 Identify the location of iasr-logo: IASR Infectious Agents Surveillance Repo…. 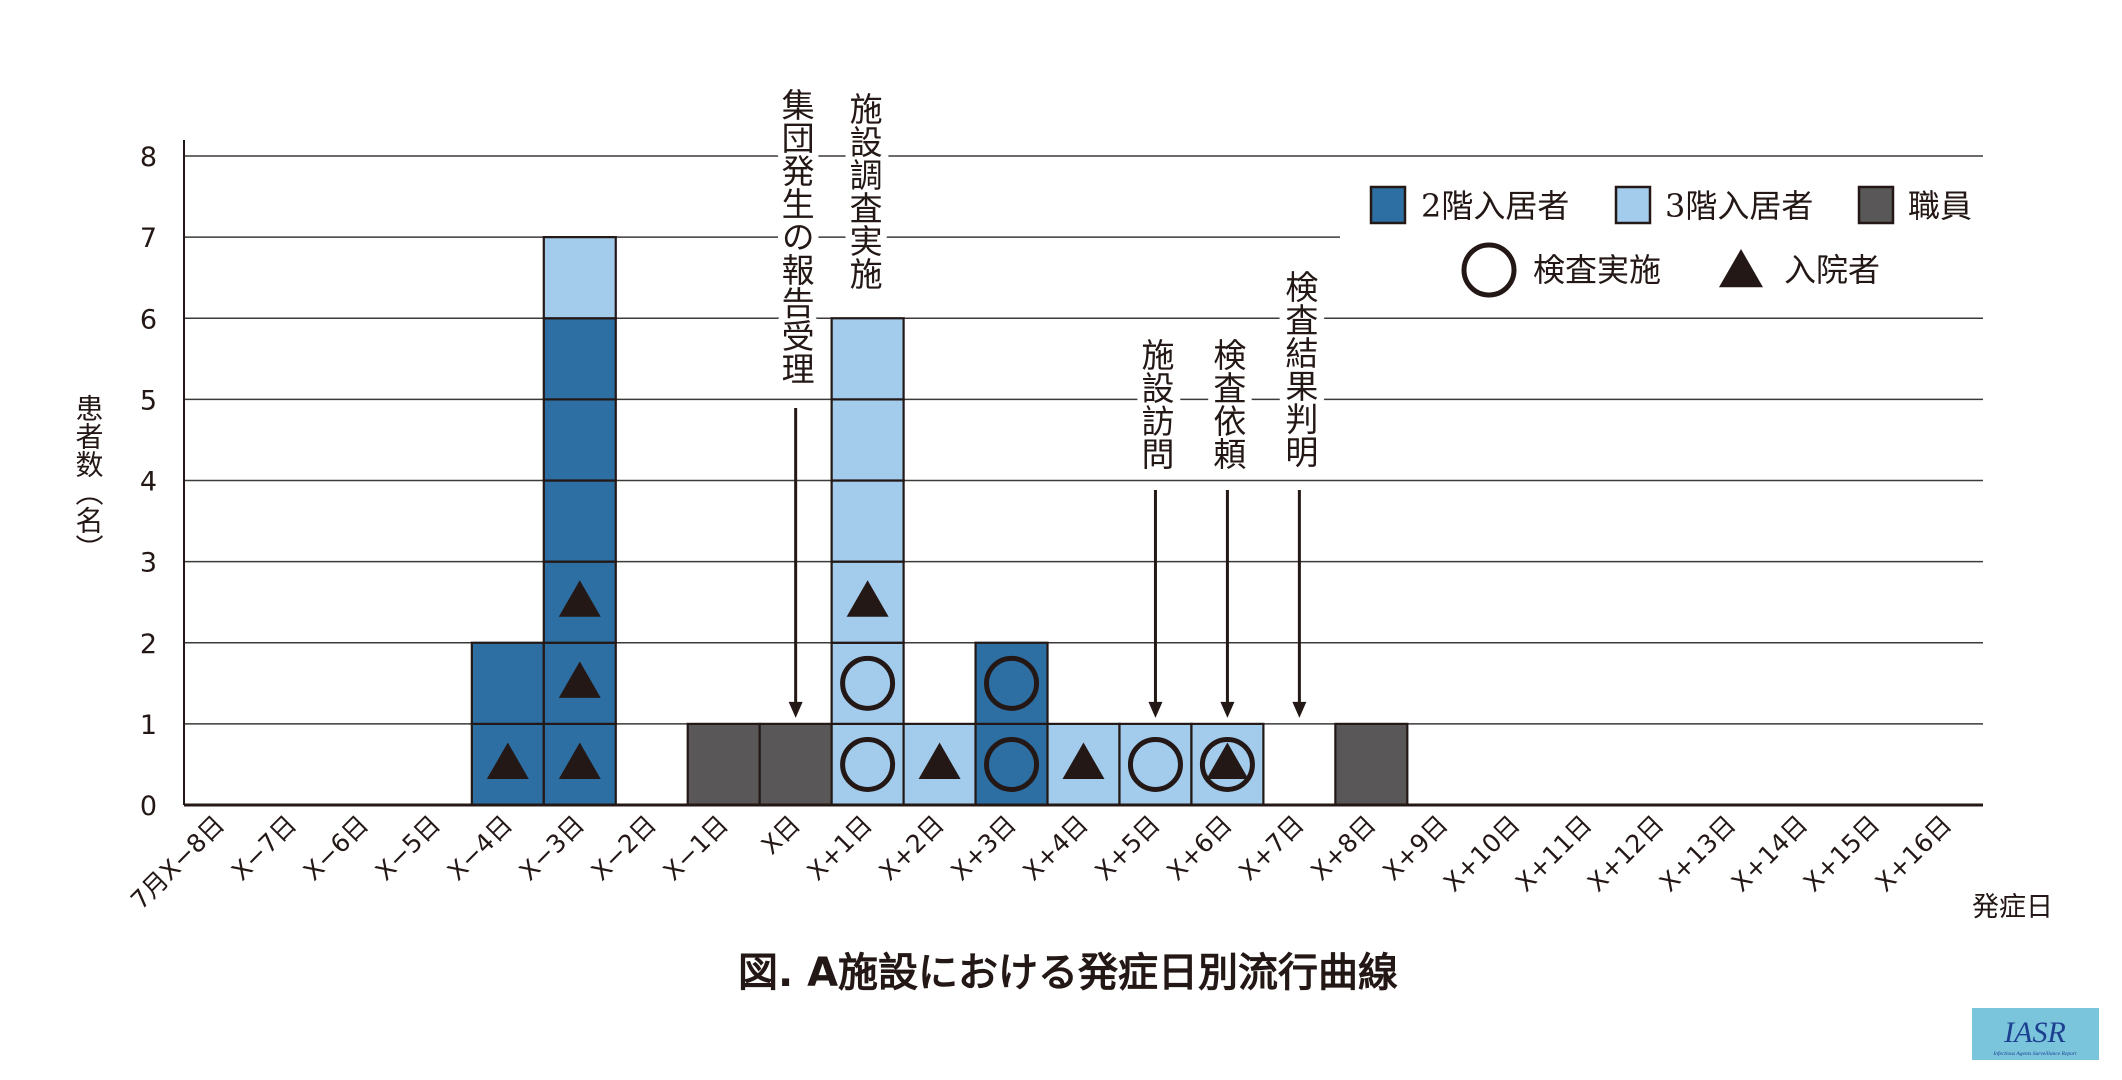
(2035, 1034).